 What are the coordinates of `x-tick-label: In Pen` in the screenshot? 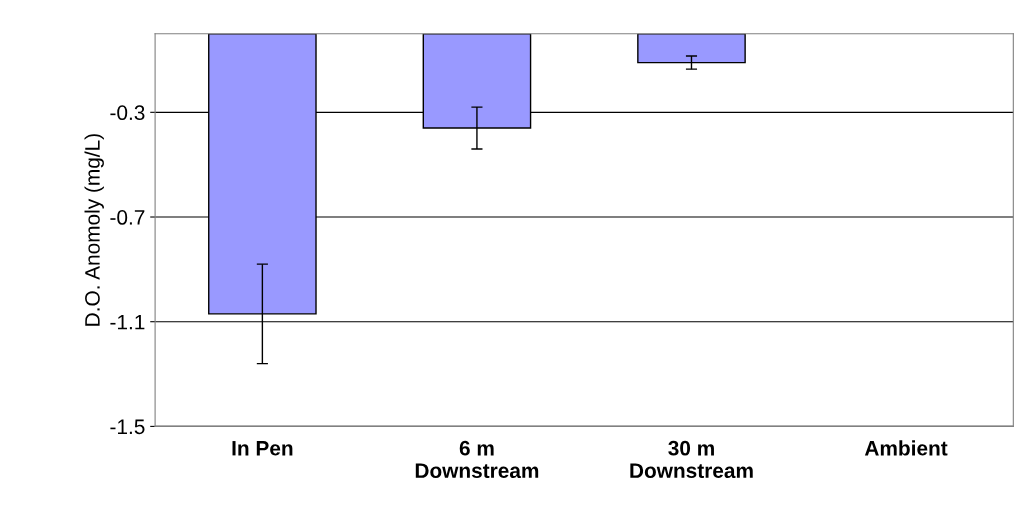 It's located at (262, 448).